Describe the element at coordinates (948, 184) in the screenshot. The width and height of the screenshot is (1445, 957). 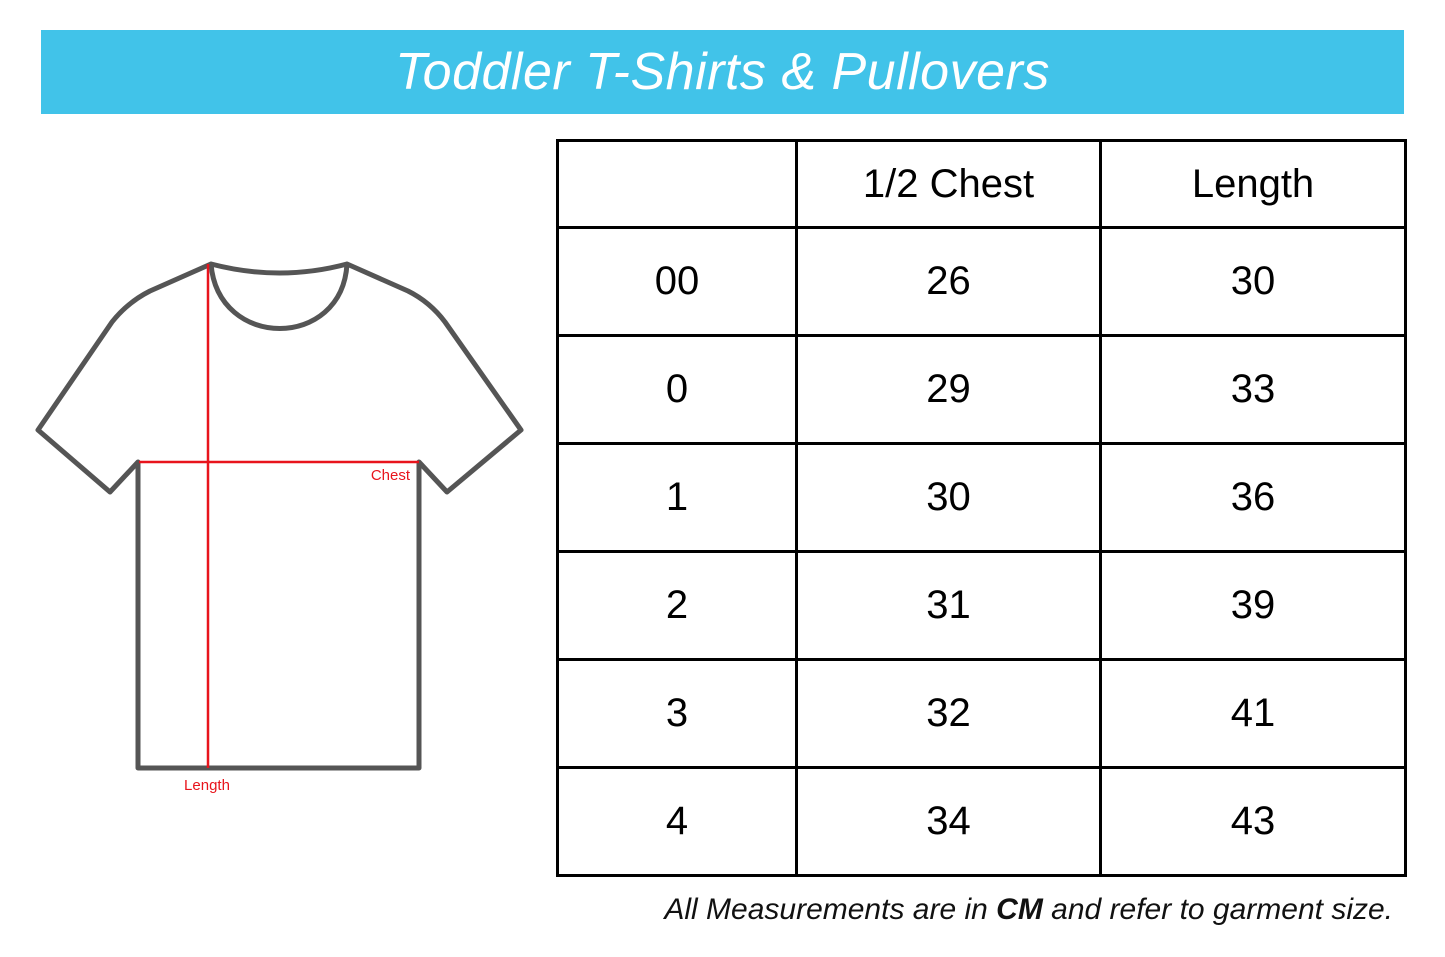
I see `header-half-chest: 1/2 Chest` at that location.